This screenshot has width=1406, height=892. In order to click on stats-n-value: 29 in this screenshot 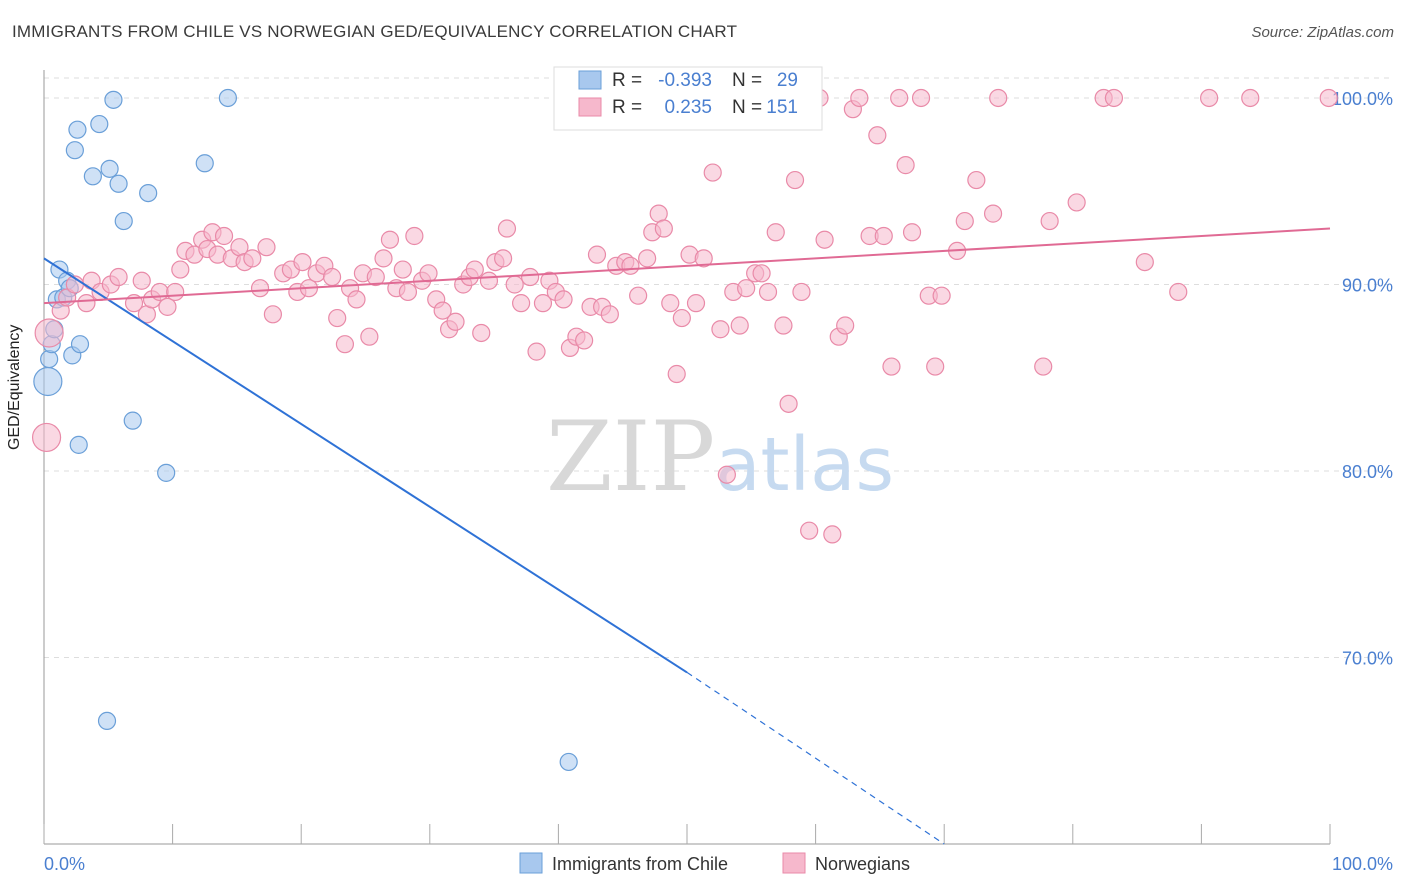, I will do `click(787, 80)`.